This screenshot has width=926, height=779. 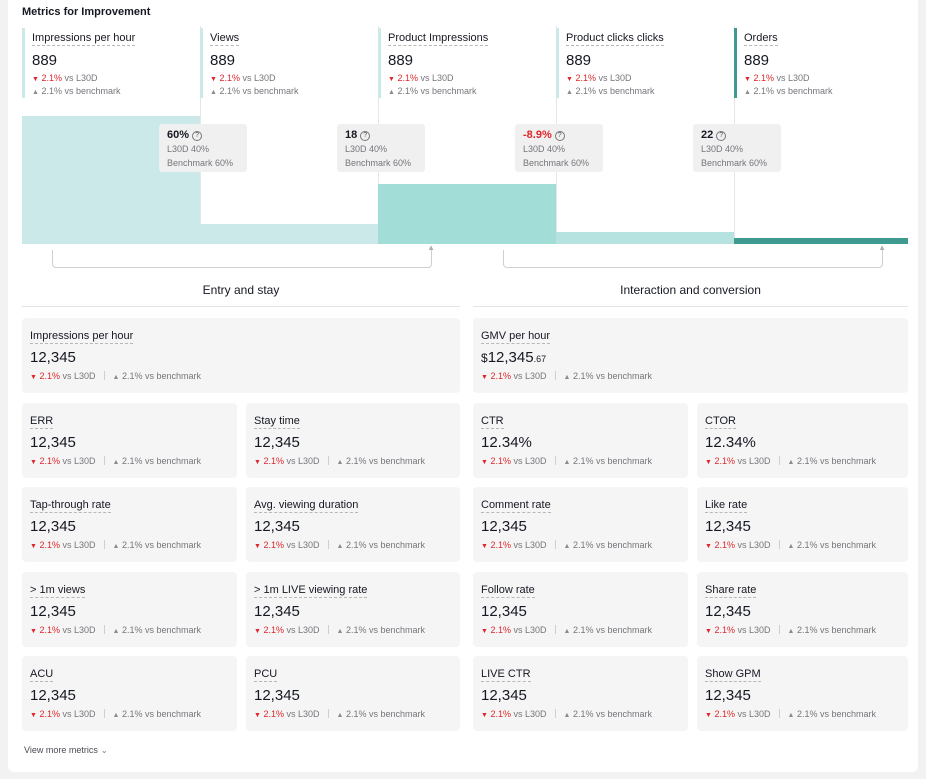 I want to click on funnel-stage-name: Impressions per hour, so click(x=84, y=39).